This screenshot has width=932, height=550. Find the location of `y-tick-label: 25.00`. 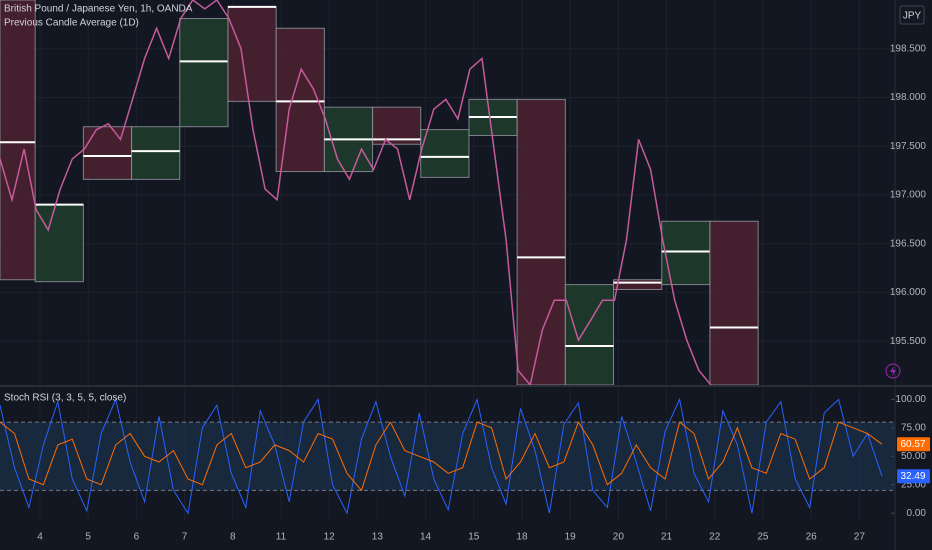

y-tick-label: 25.00 is located at coordinates (913, 484).